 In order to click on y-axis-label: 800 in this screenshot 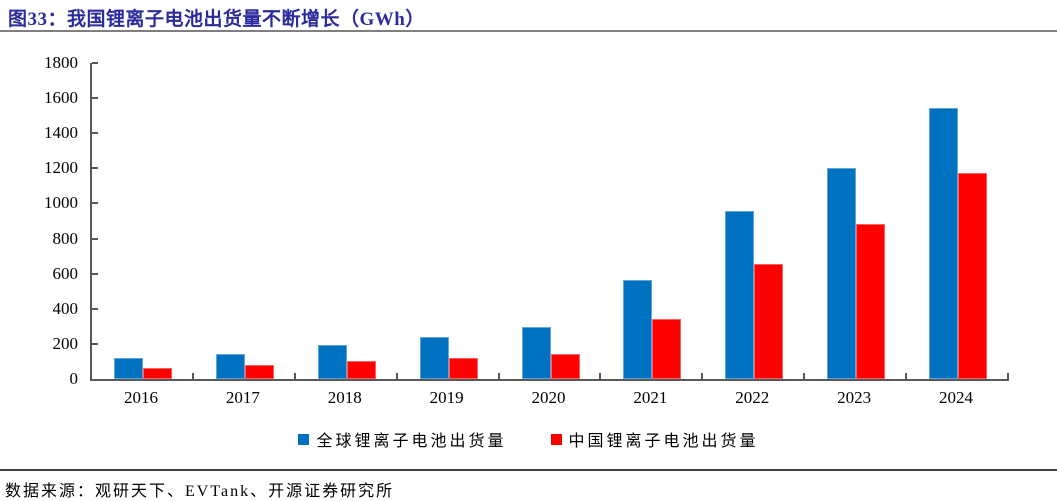, I will do `click(65, 238)`.